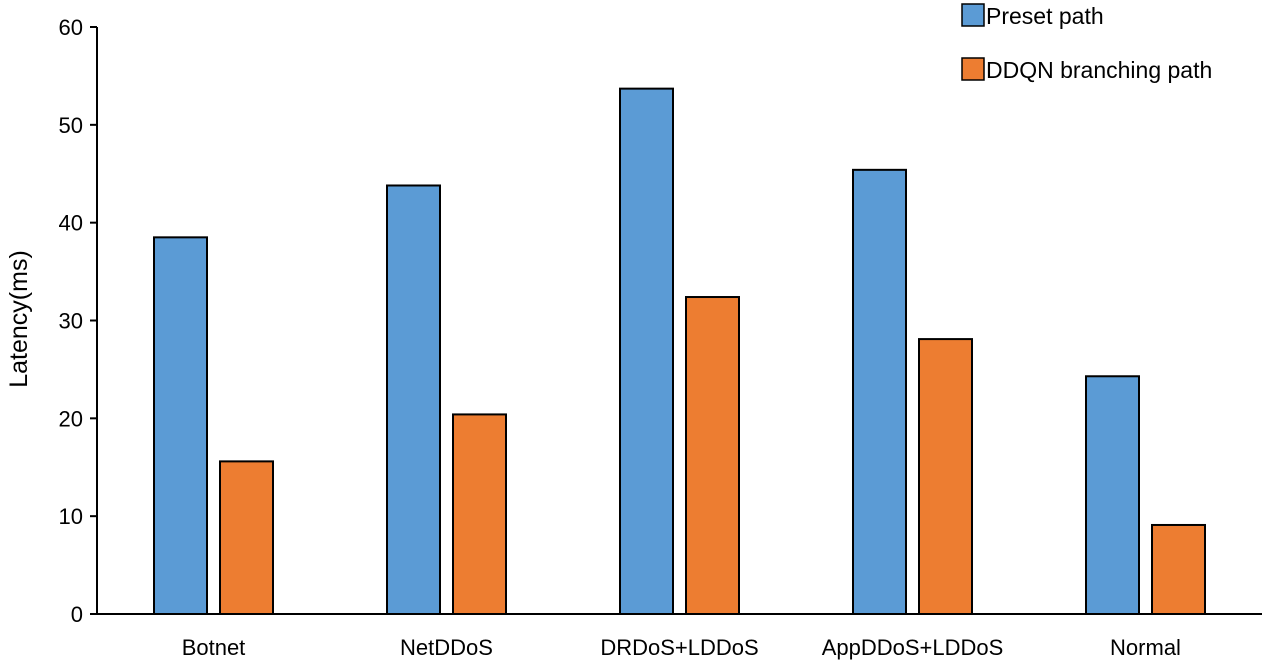 The image size is (1267, 665). I want to click on y-tick-label: 0, so click(77, 614).